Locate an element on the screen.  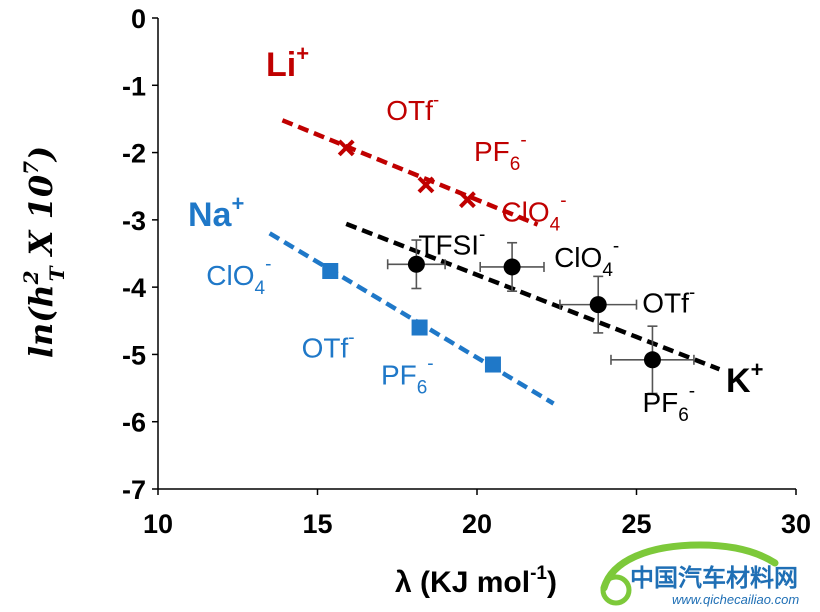
watermark-title: 中国汽车材料网 is located at coordinates (714, 578).